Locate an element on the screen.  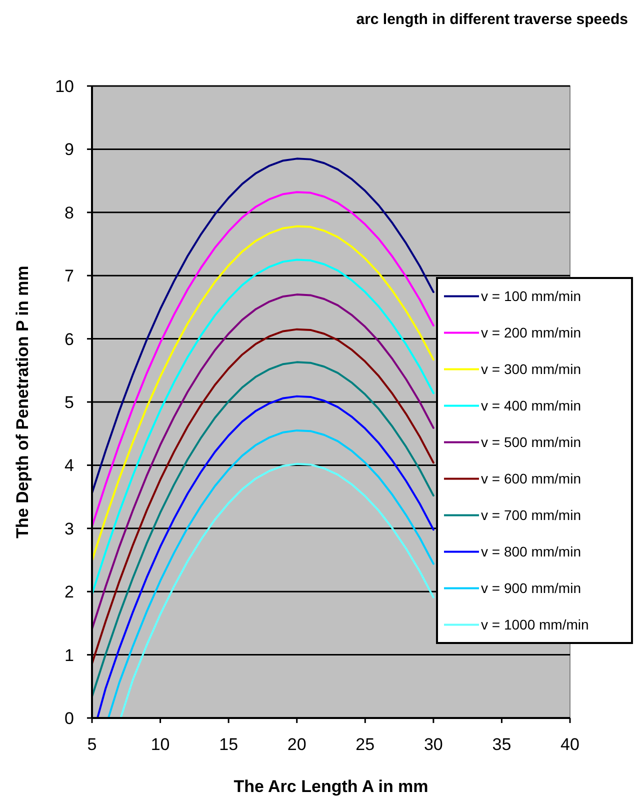
x-tick-label: 30 is located at coordinates (433, 744).